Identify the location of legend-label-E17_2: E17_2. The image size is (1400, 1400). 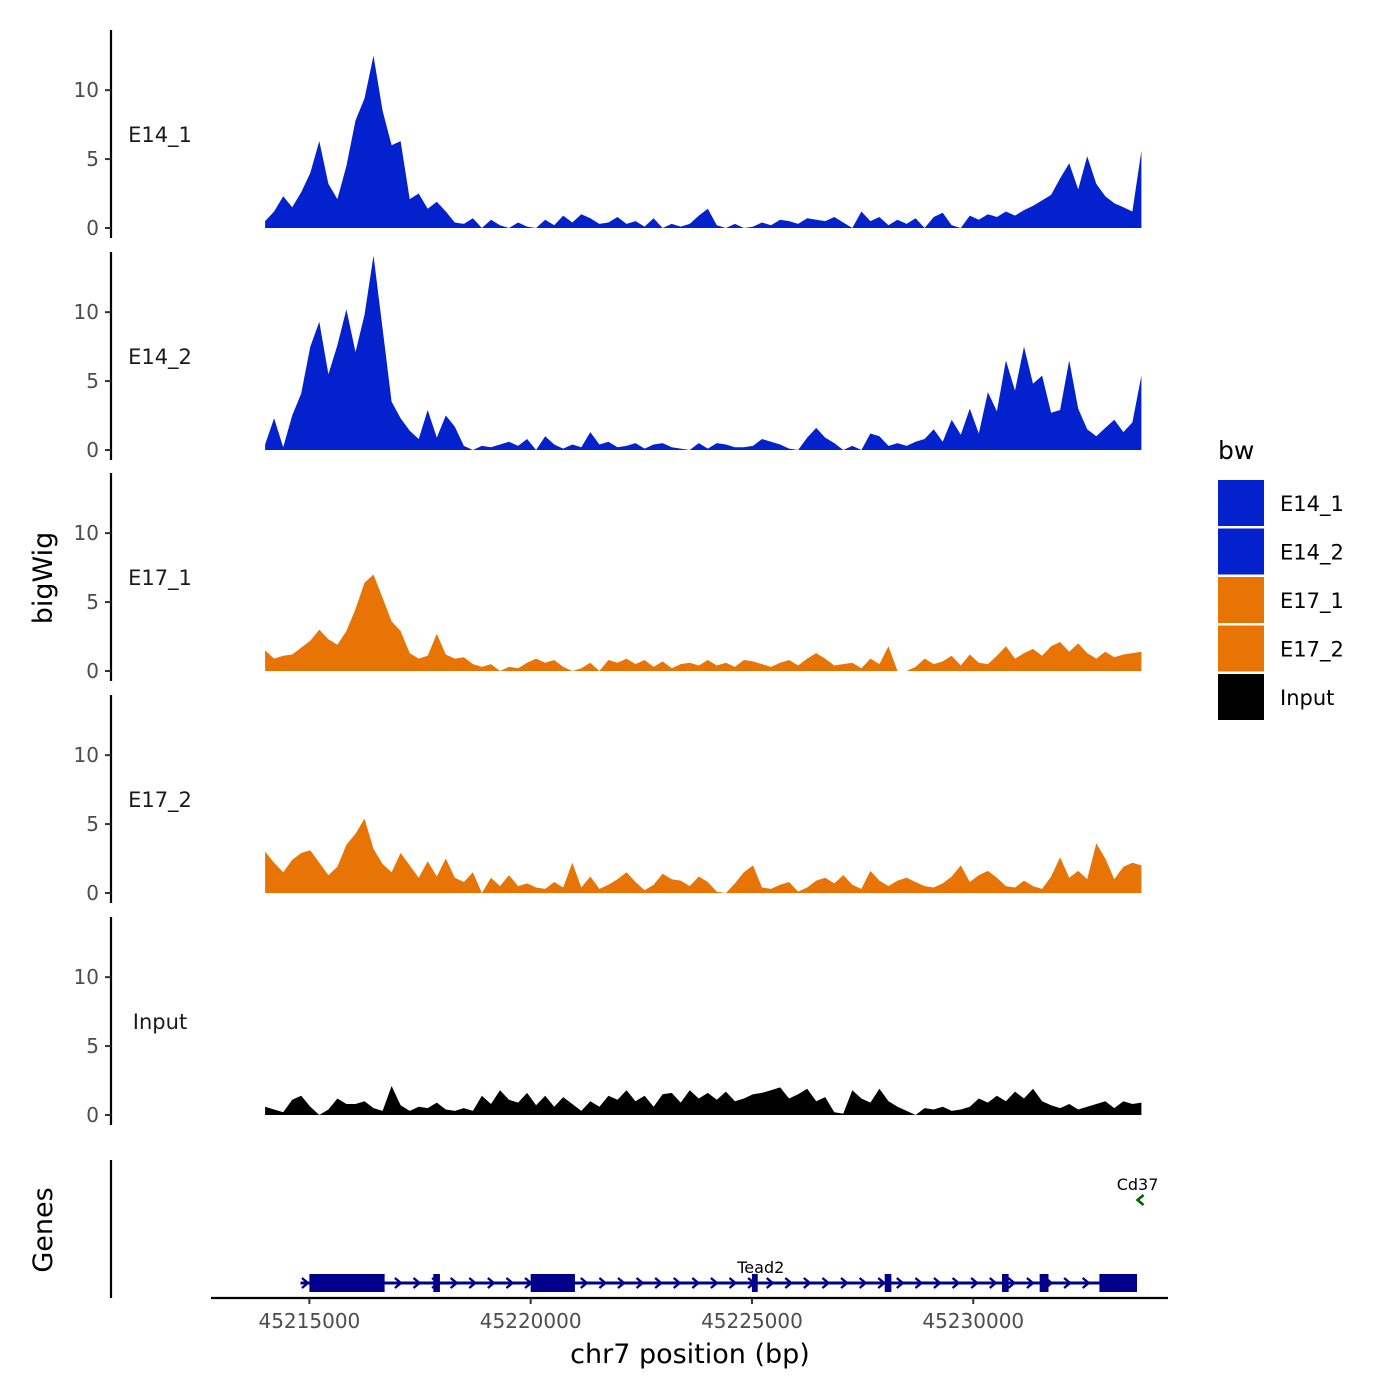
(1312, 650).